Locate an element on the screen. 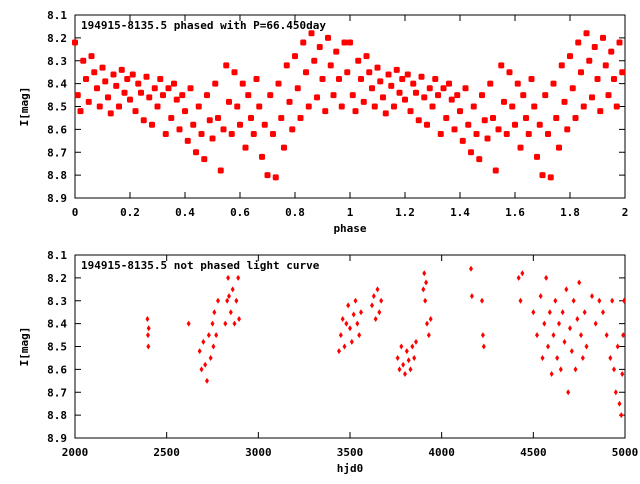 Image resolution: width=640 pixels, height=484 pixels. x-axis-label: phase is located at coordinates (349, 228).